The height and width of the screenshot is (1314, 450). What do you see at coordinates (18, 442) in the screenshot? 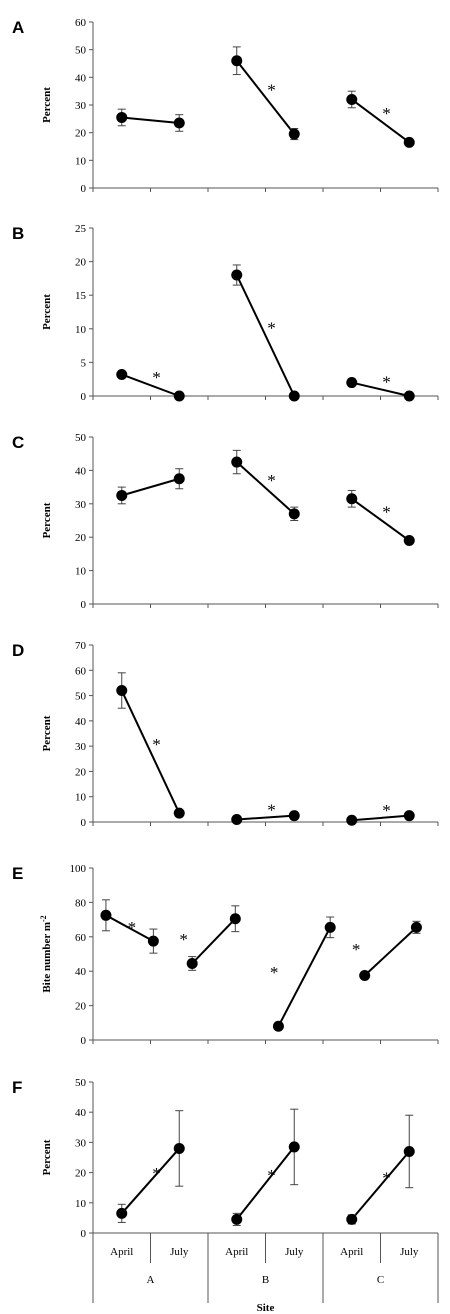
I see `panel-letter: C` at bounding box center [18, 442].